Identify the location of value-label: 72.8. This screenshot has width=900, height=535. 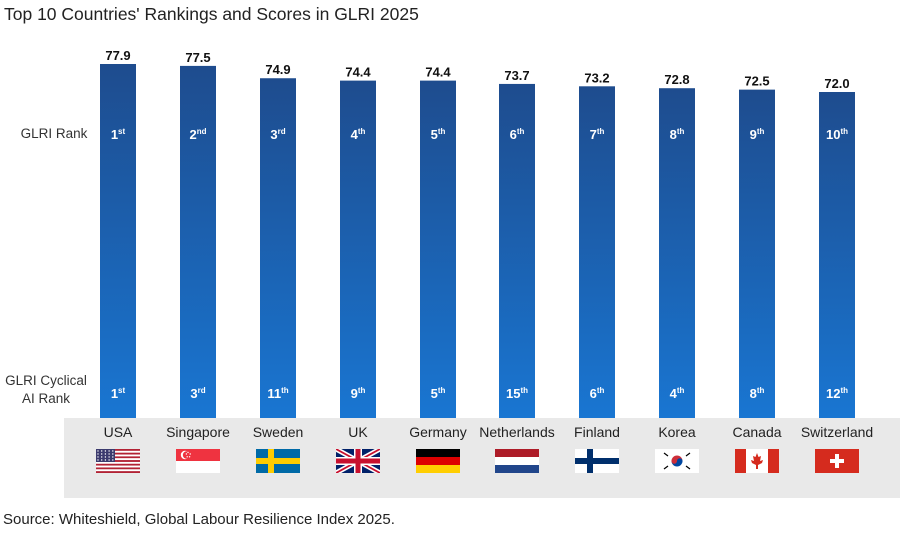
(676, 79).